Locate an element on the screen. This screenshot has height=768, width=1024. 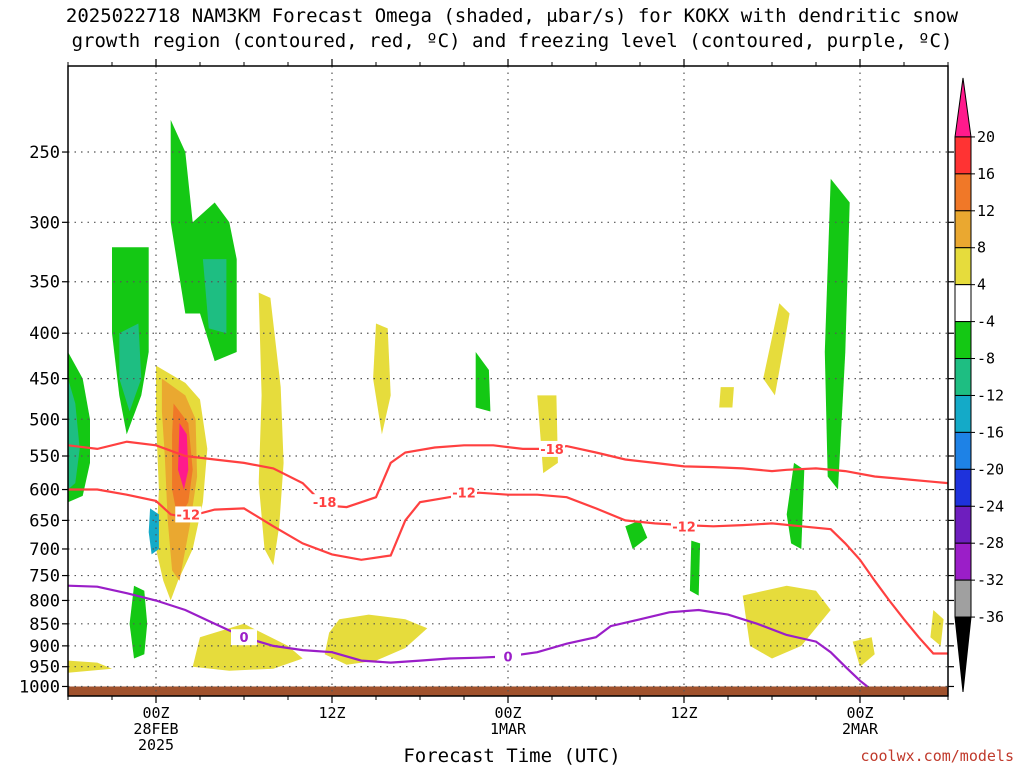
colorbar-tick-label: -12 is located at coordinates (990, 395).